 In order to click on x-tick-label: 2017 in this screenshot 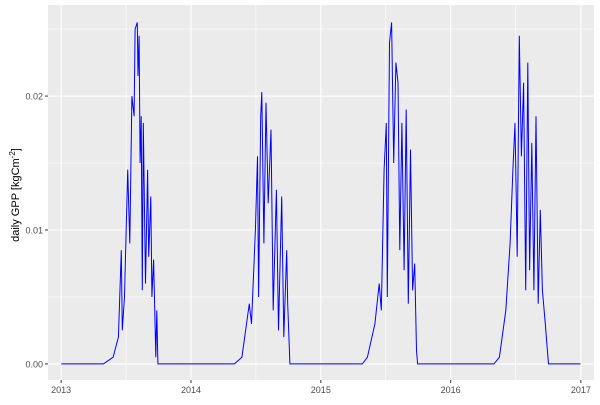, I will do `click(581, 390)`.